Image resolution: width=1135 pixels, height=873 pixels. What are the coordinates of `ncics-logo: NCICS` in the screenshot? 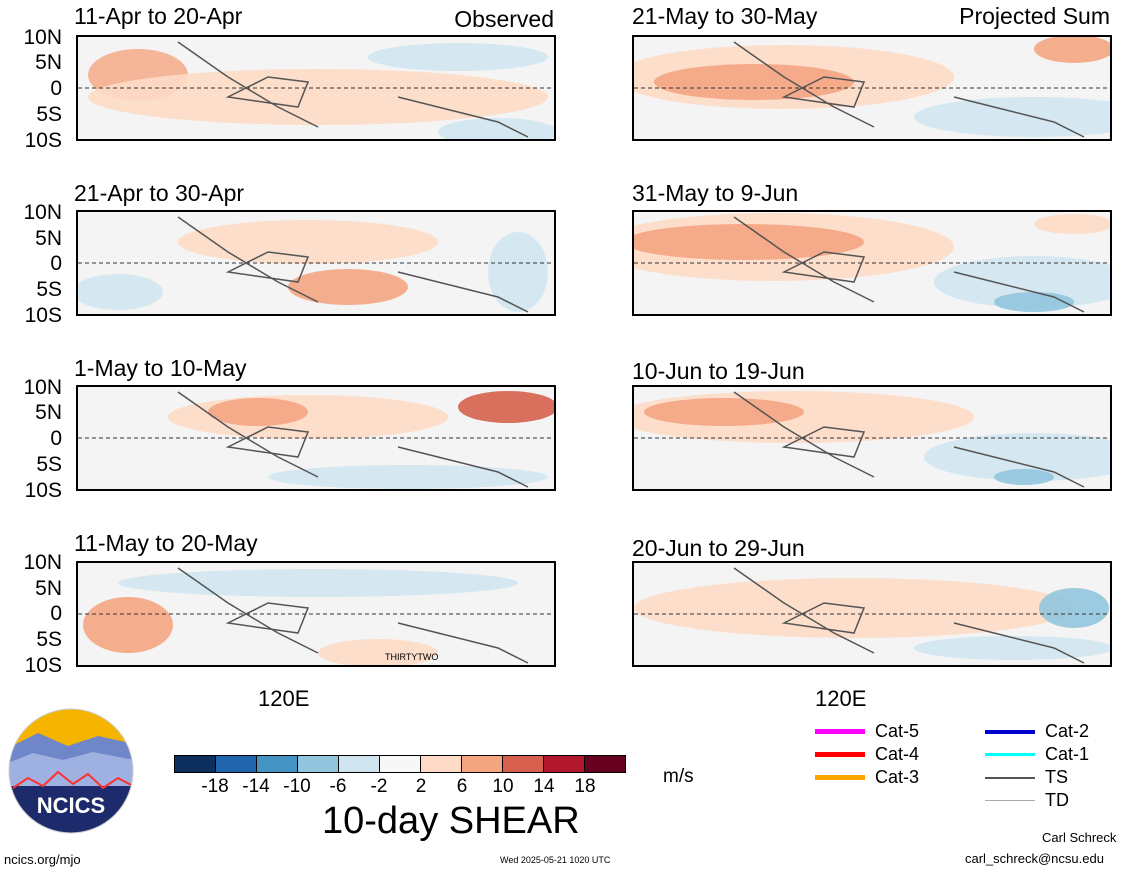 It's located at (71, 771).